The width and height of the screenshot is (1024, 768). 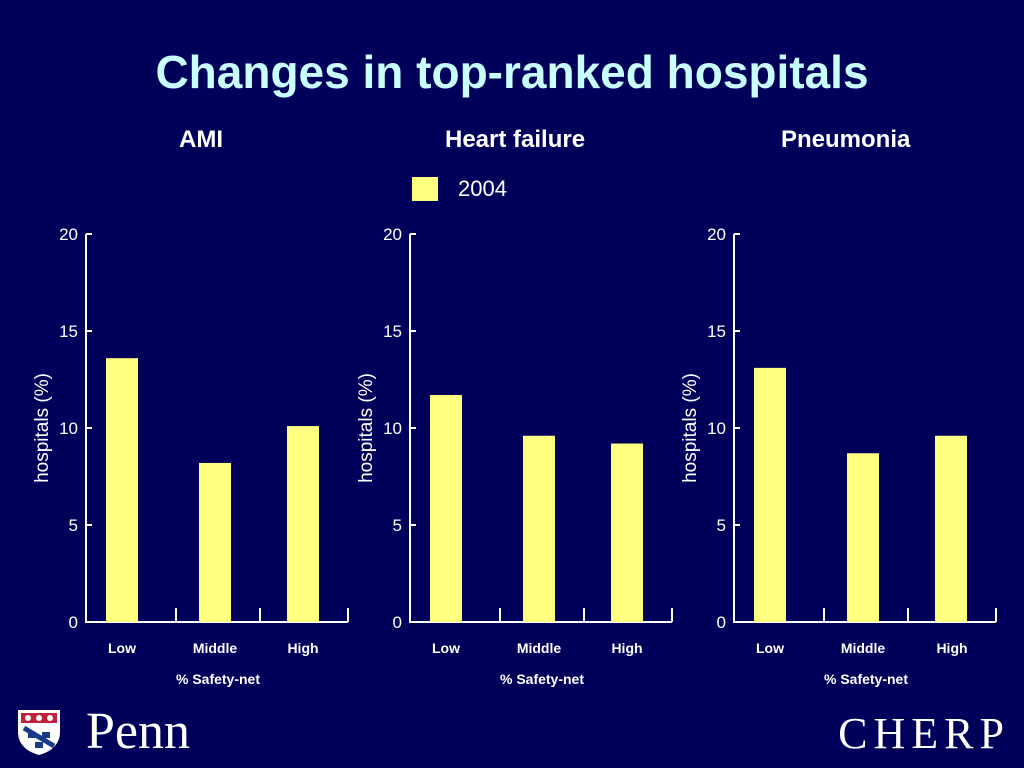 What do you see at coordinates (924, 733) in the screenshot?
I see `cherp-wordmark: CHERP` at bounding box center [924, 733].